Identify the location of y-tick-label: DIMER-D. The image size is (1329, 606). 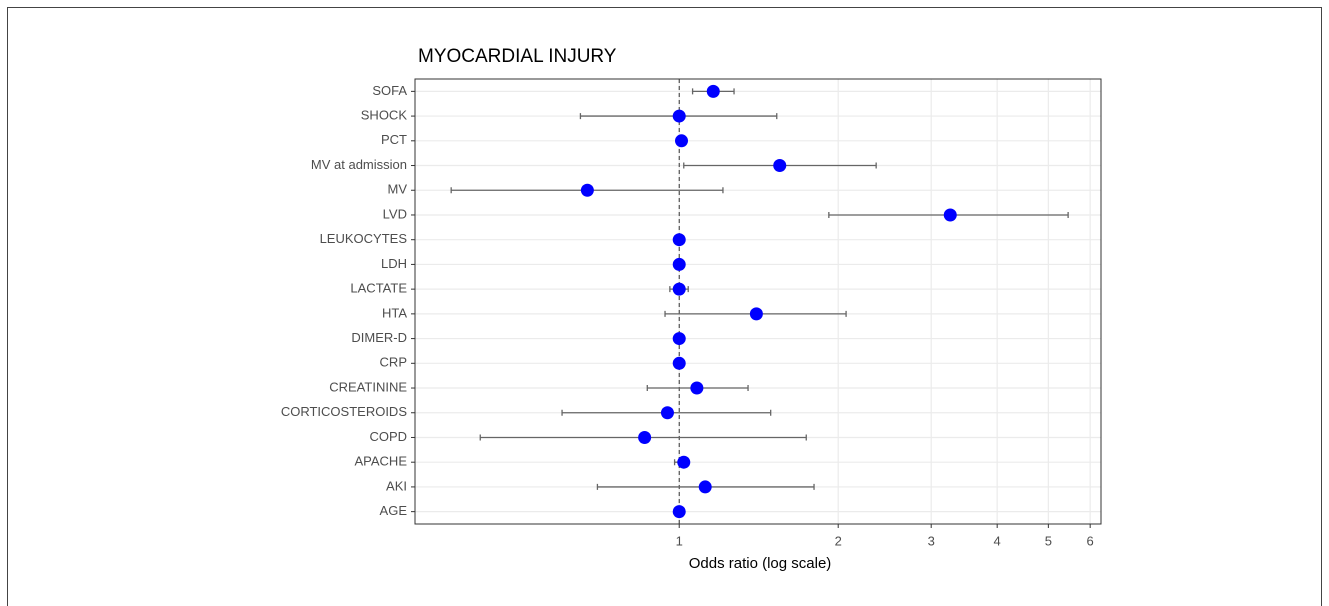
(379, 337).